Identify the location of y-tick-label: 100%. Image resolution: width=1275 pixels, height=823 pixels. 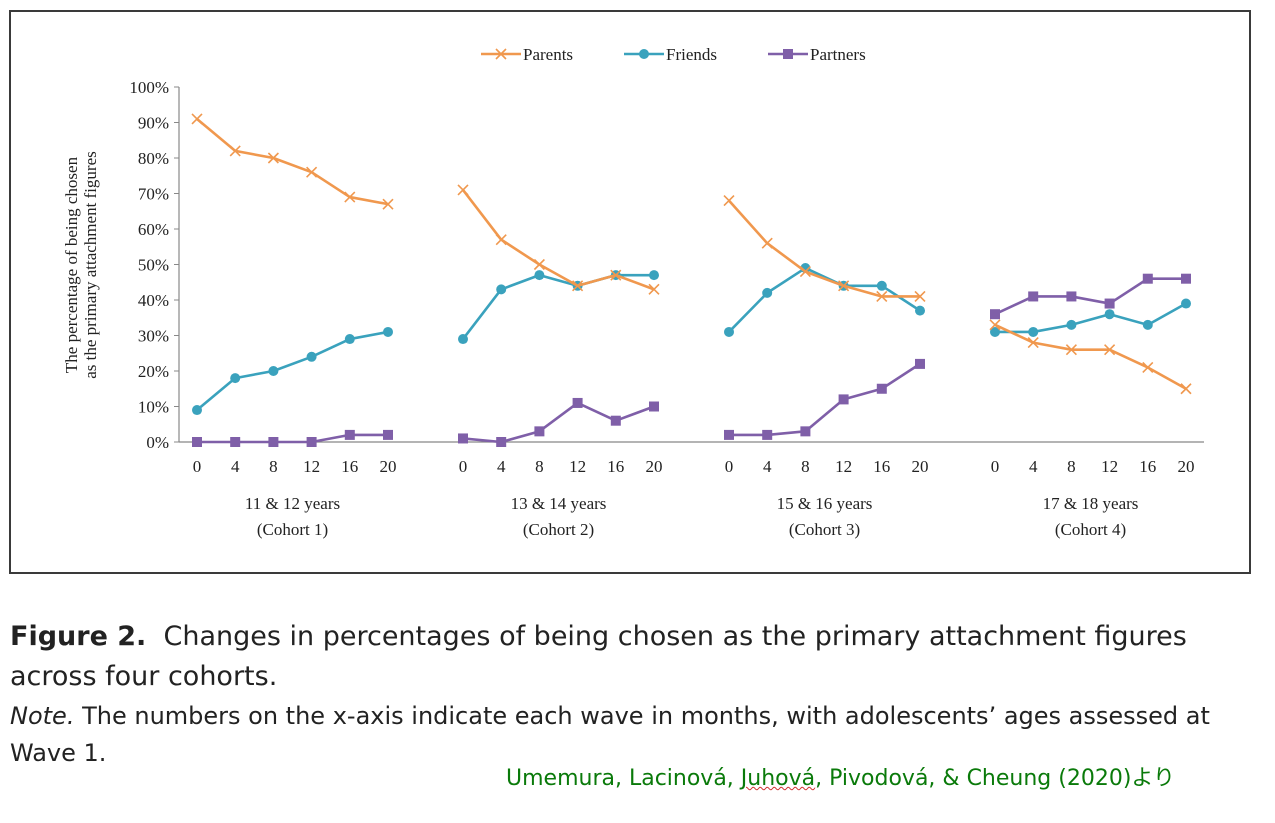
(149, 87).